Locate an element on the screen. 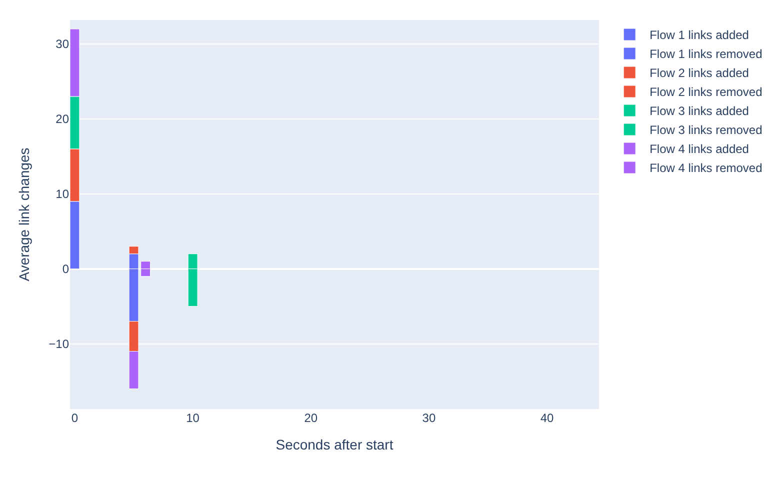 The image size is (778, 479). x-axis-title: Seconds after start is located at coordinates (335, 444).